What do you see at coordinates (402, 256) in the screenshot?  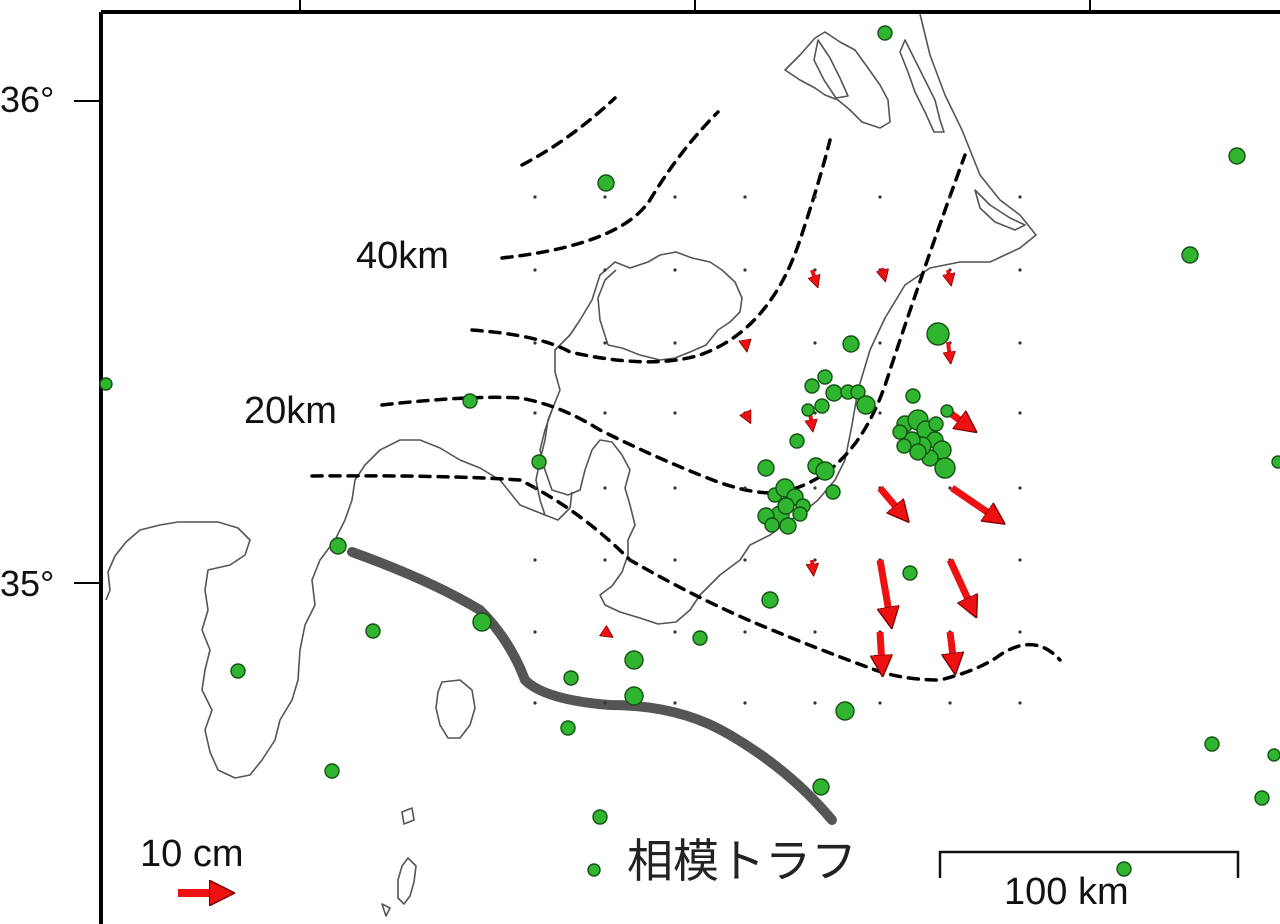 I see `contour-label-40km: 40km` at bounding box center [402, 256].